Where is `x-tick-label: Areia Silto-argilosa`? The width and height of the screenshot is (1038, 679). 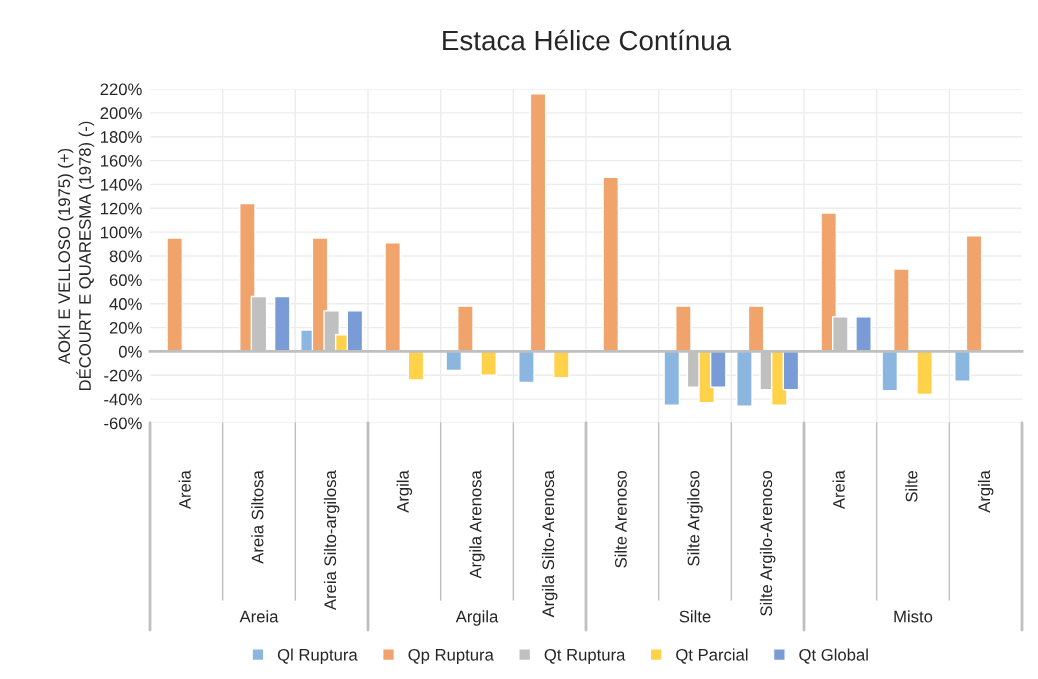 x-tick-label: Areia Silto-argilosa is located at coordinates (331, 540).